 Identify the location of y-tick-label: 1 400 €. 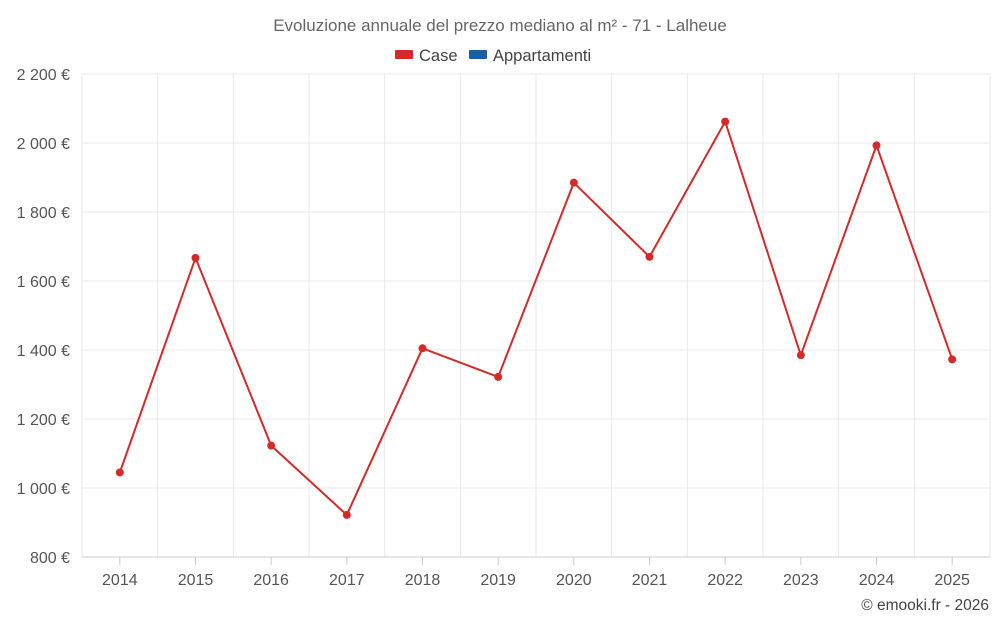
(43, 351).